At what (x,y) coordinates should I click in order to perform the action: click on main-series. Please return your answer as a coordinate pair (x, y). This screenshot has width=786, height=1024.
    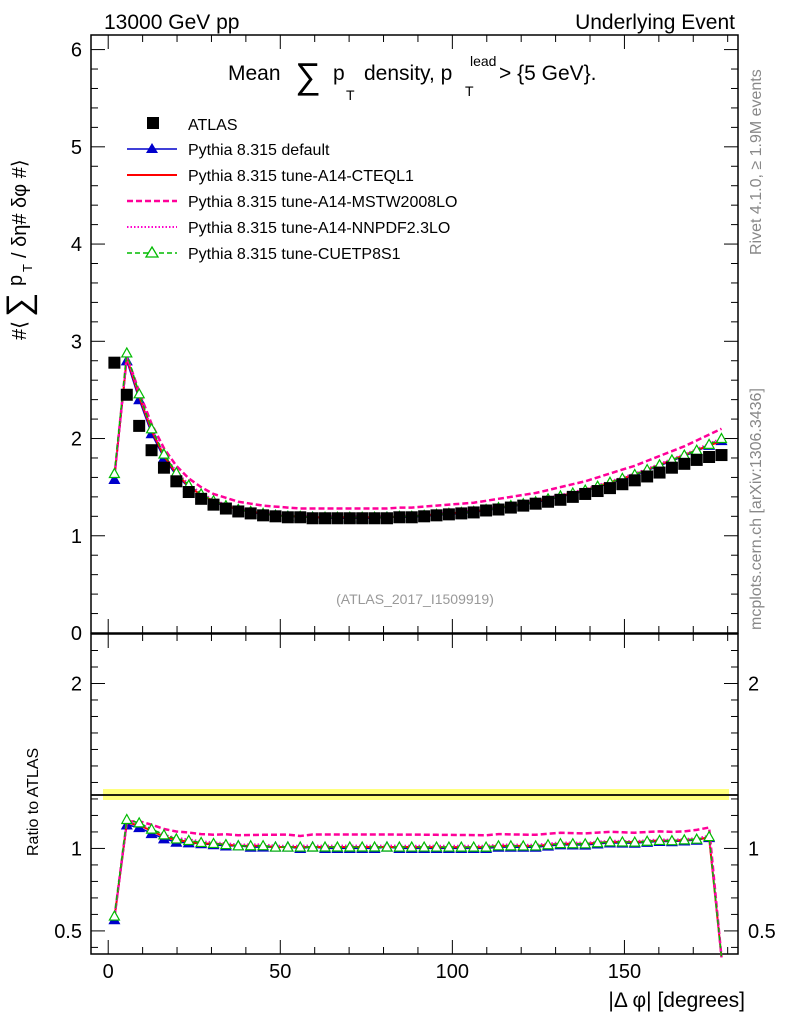
    Looking at the image, I should click on (418, 435).